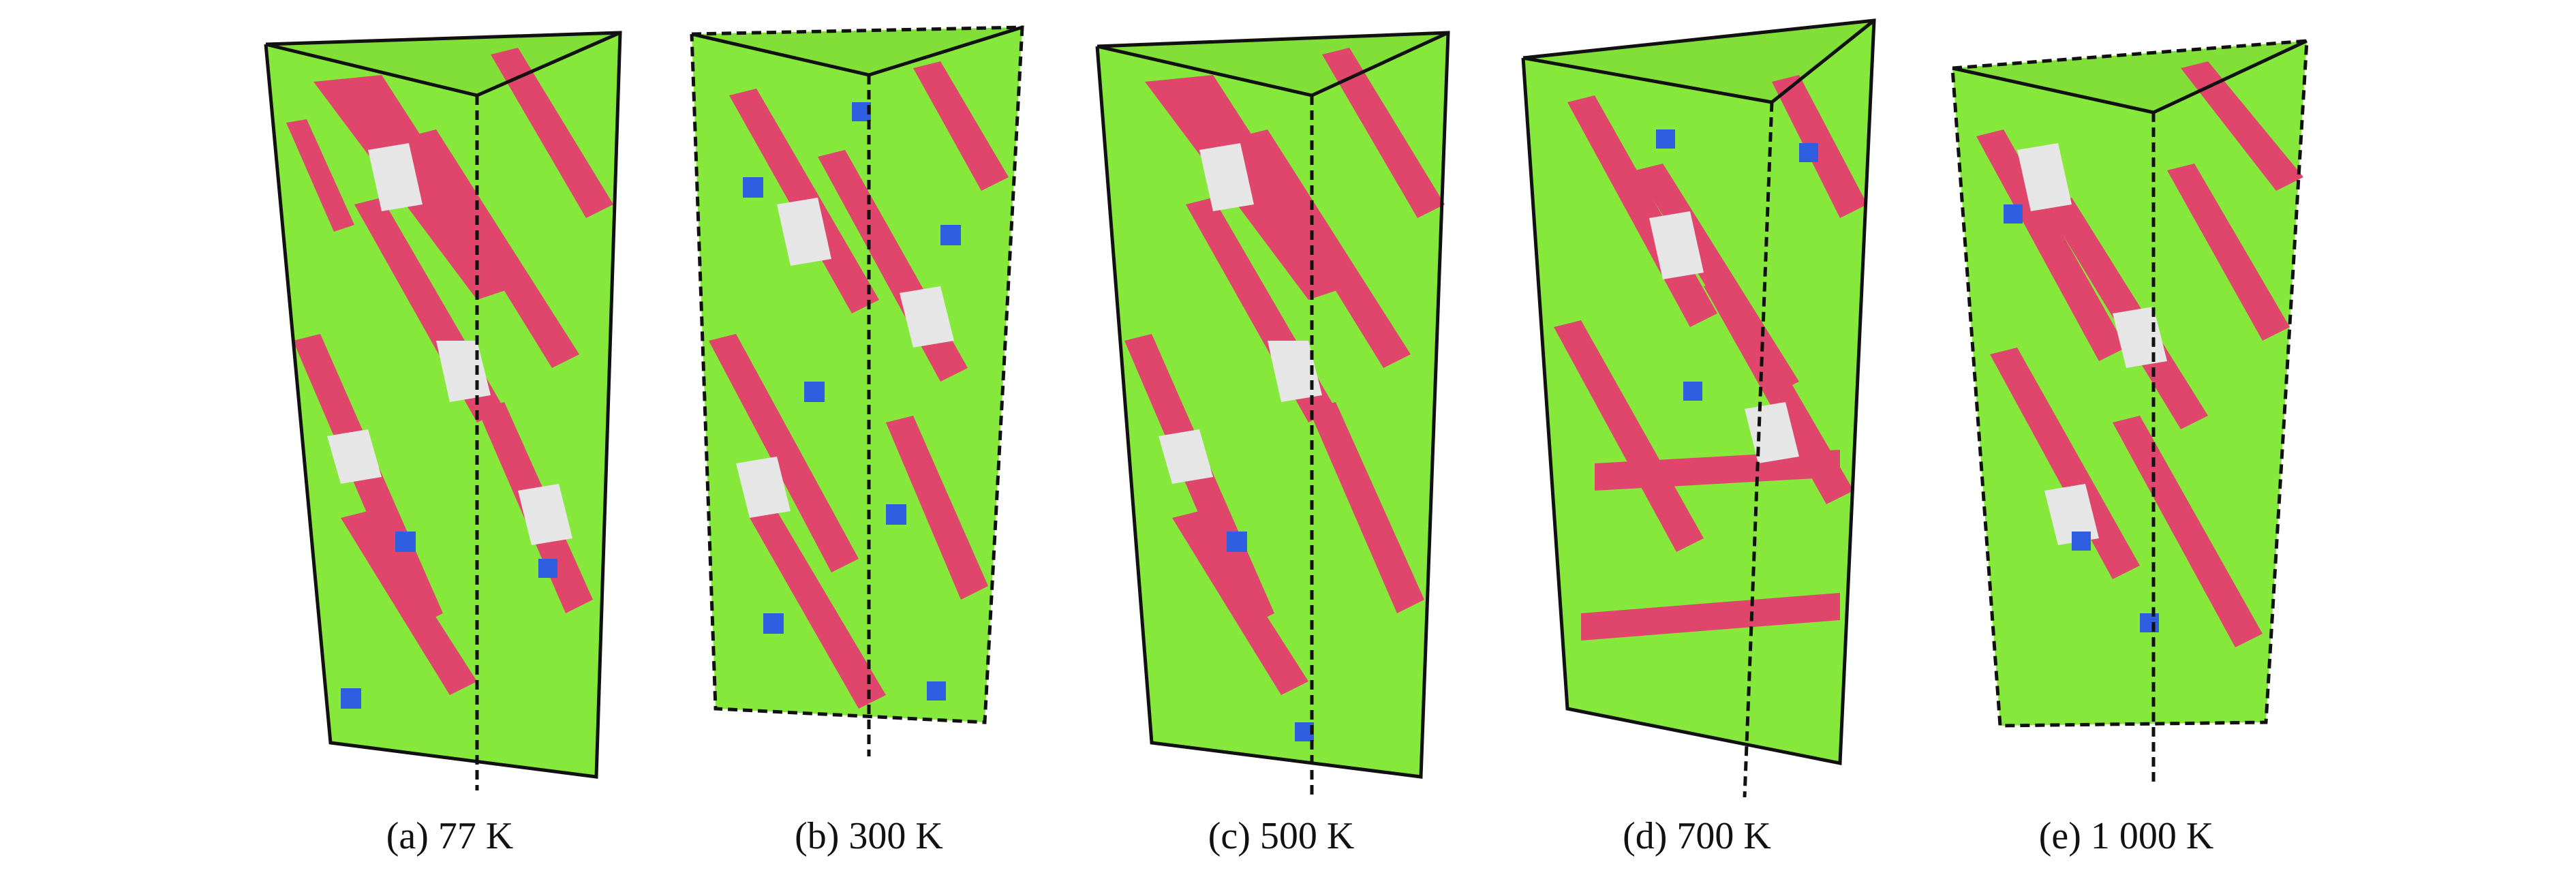 This screenshot has width=2576, height=877. I want to click on atomistic-box-b, so click(857, 390).